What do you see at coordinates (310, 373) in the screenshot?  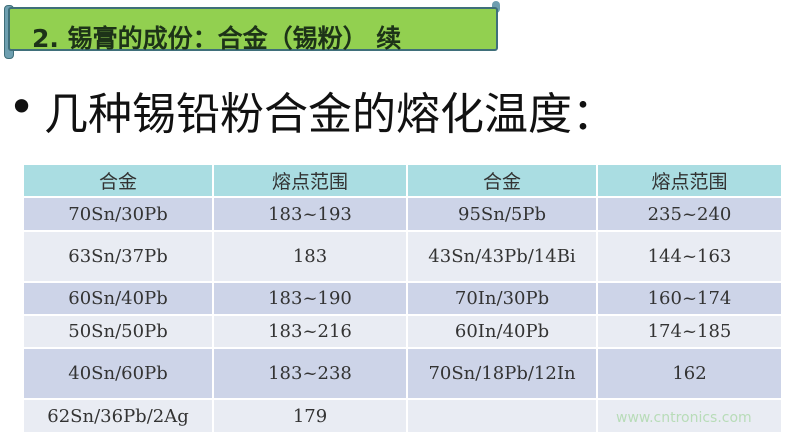 I see `melting-range-cell: 183~238` at bounding box center [310, 373].